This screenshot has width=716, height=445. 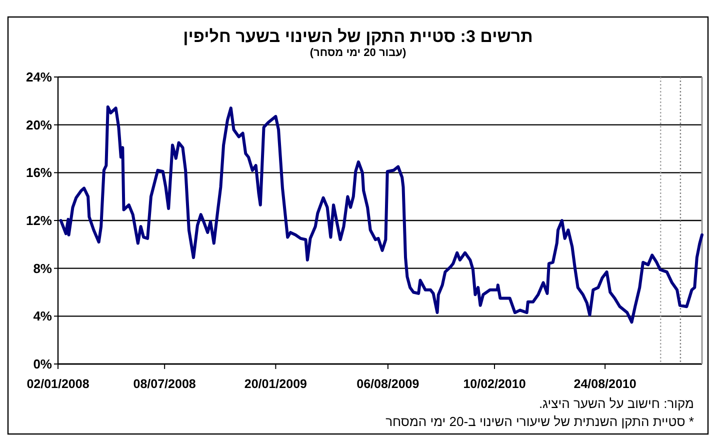 What do you see at coordinates (39, 172) in the screenshot?
I see `y-tick-label: 16%` at bounding box center [39, 172].